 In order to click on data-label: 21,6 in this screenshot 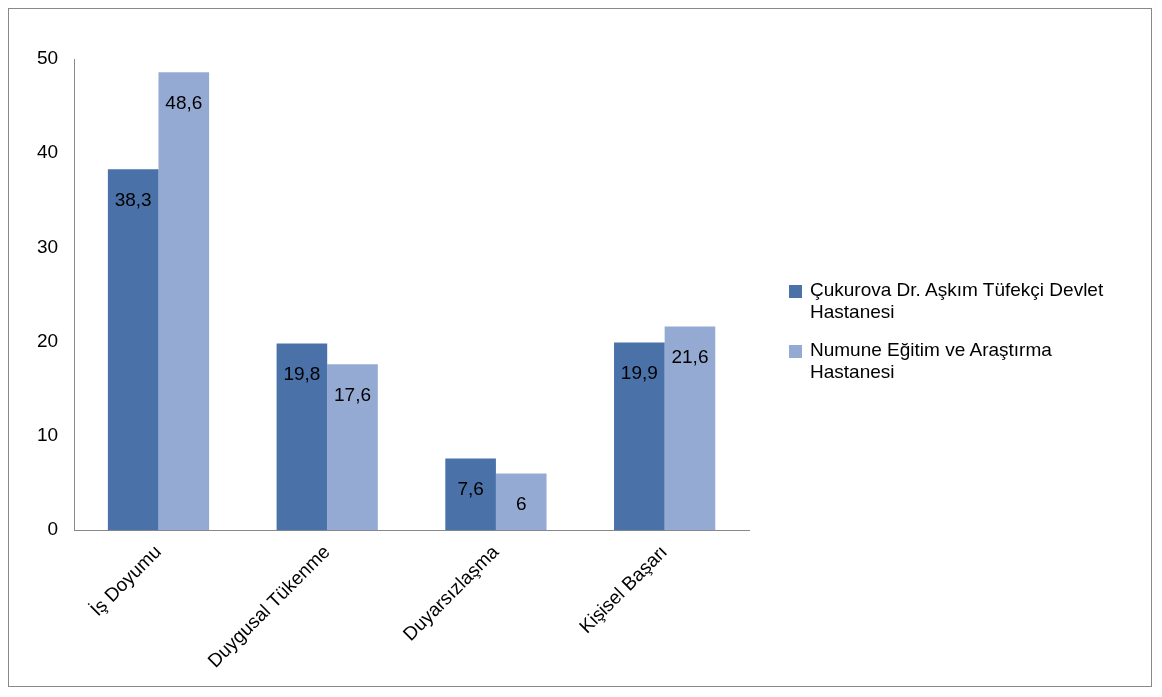, I will do `click(690, 357)`.